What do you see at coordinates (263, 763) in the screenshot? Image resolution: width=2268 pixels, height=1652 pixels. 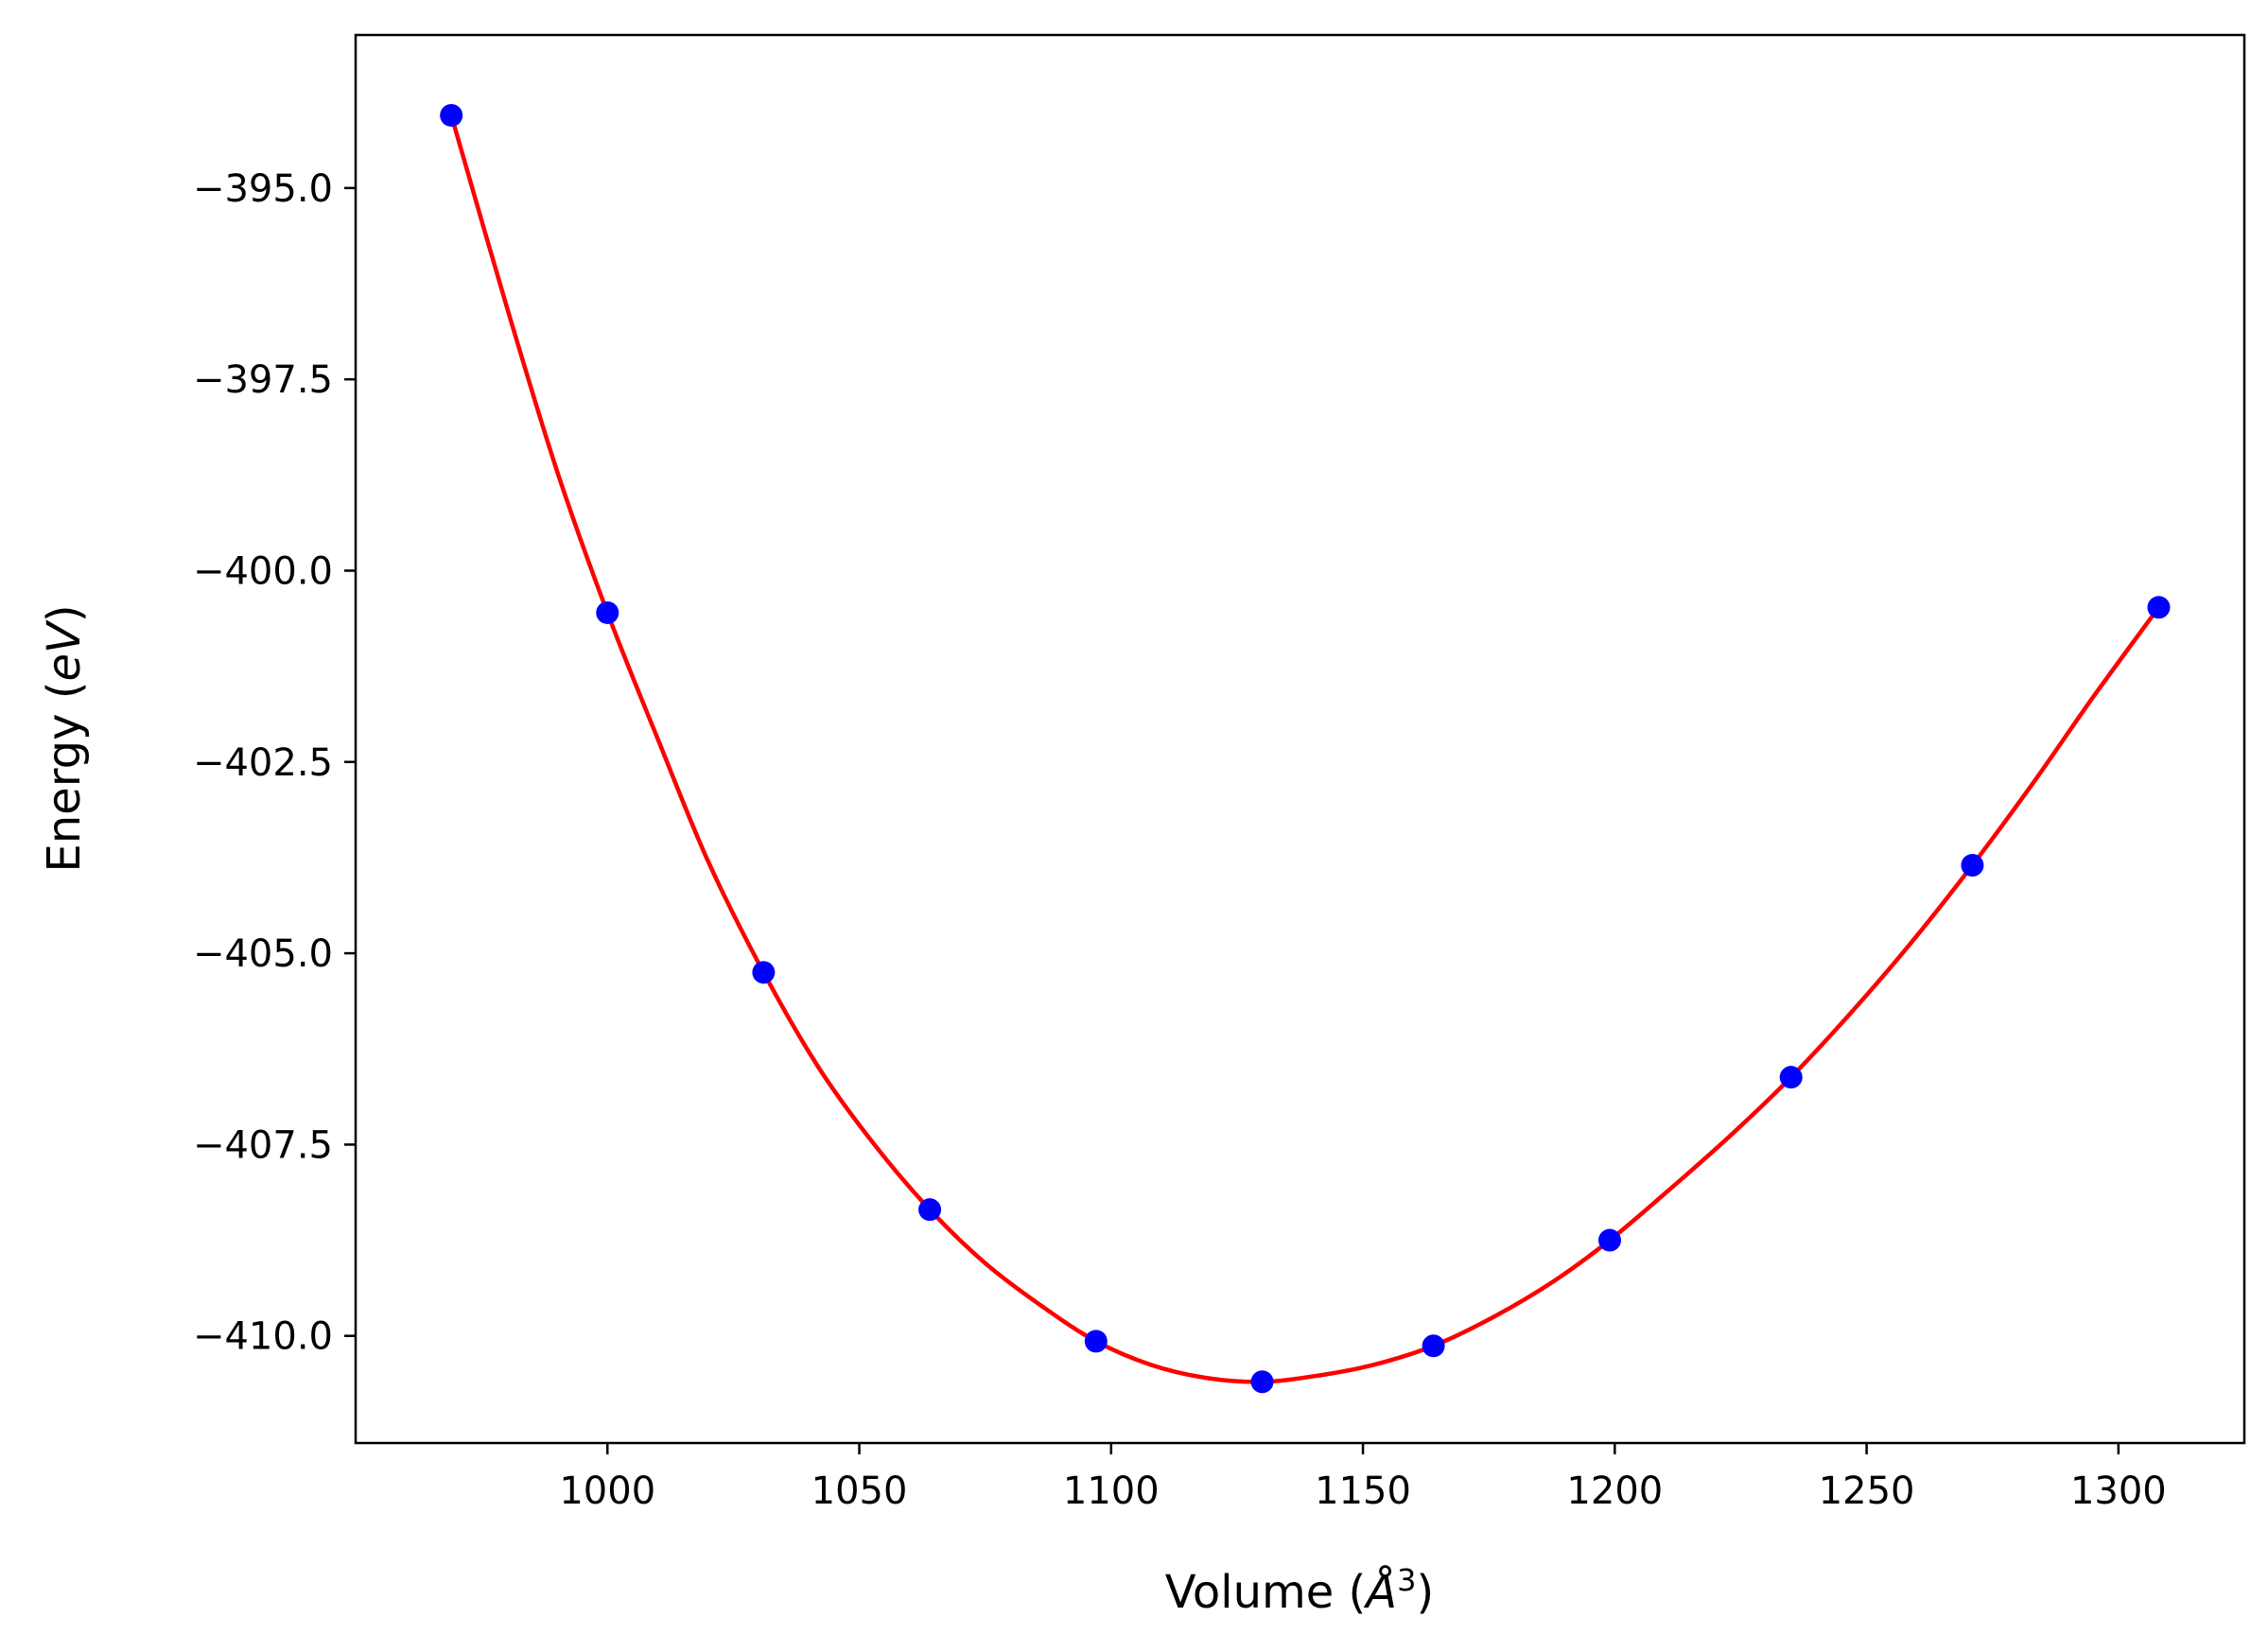 I see `y-tick-label: −402.5` at bounding box center [263, 763].